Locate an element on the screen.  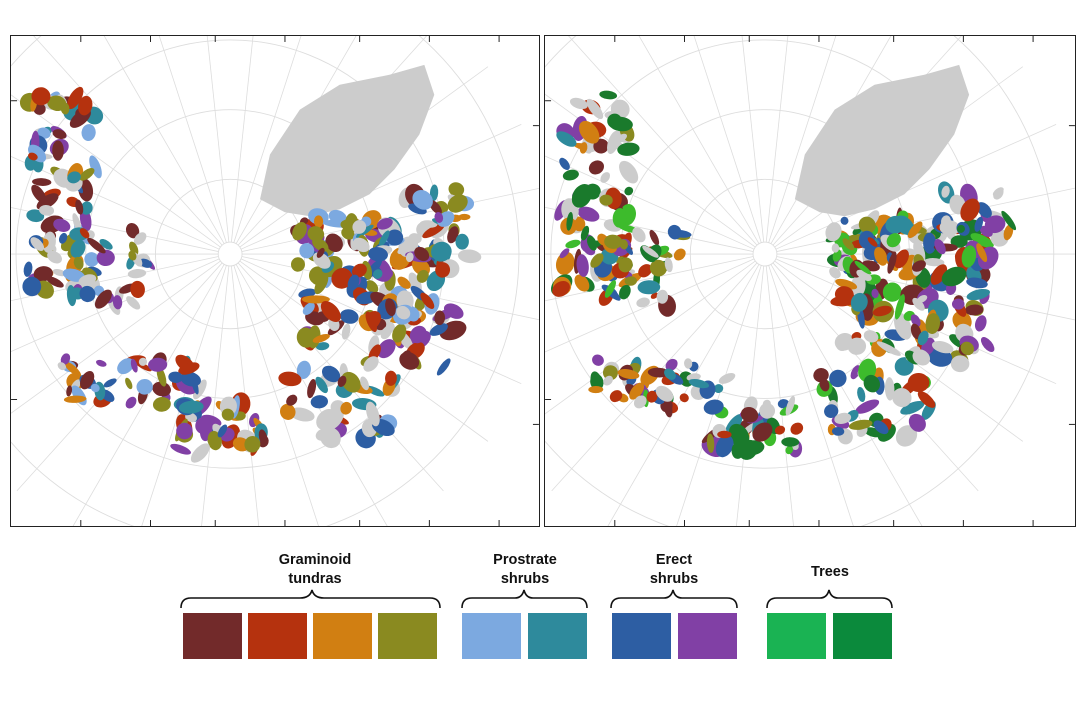
legend-label-prostrate-shrubs: Prostrate shrubs is located at coordinates (525, 569).